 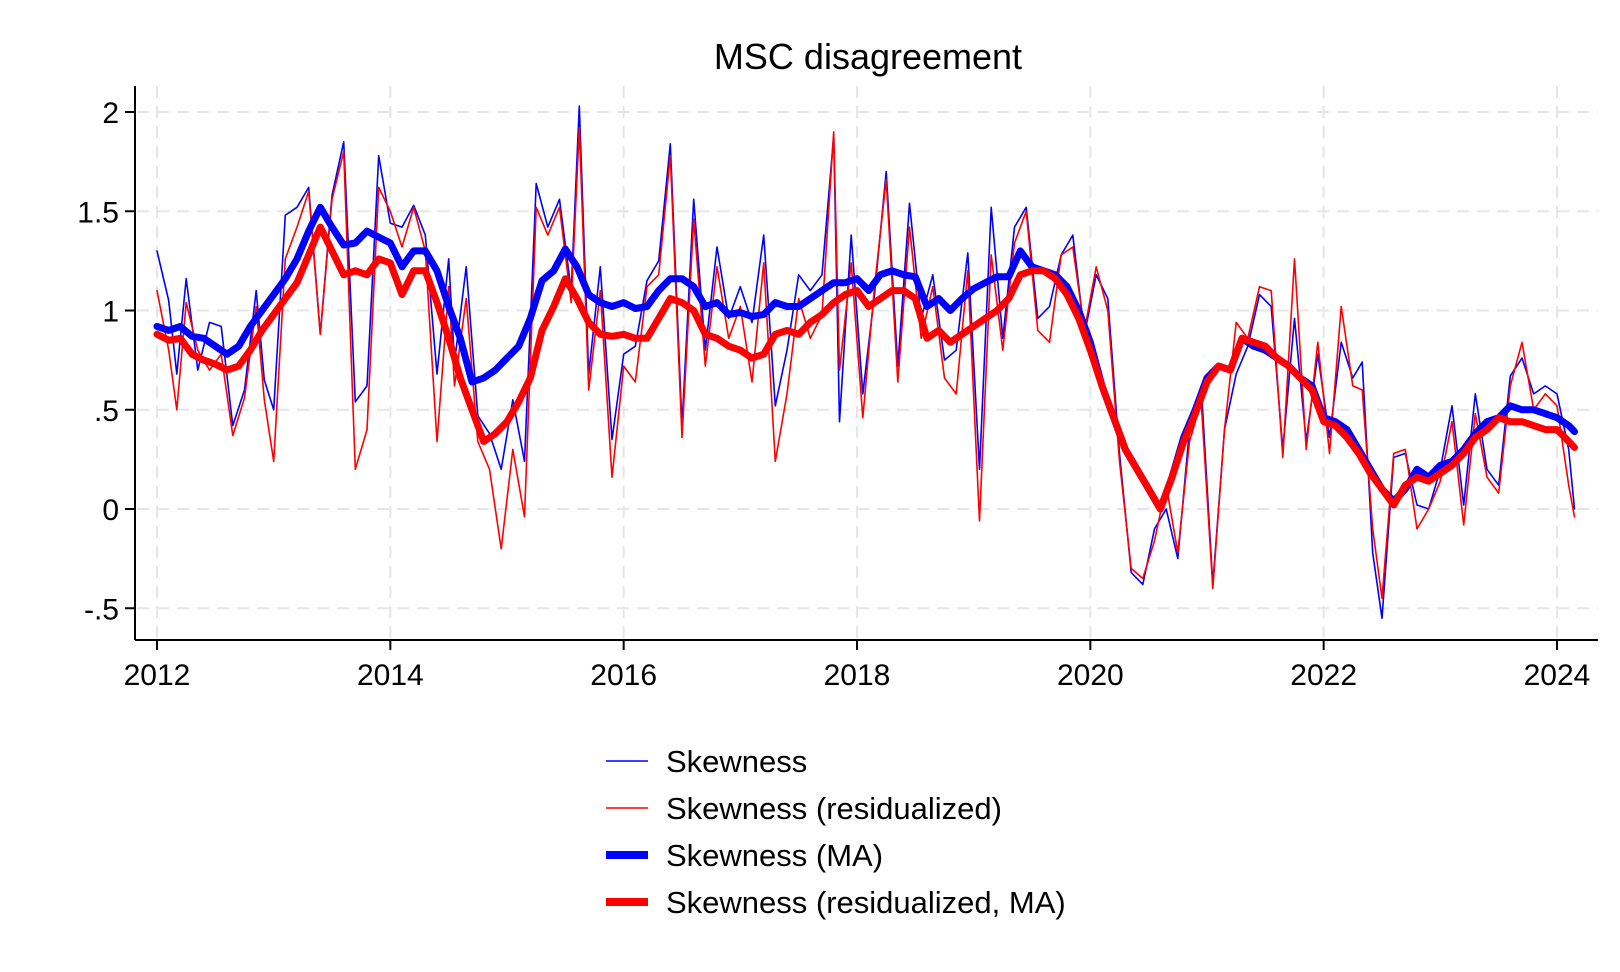 What do you see at coordinates (1557, 675) in the screenshot?
I see `x-tick-label: 2024` at bounding box center [1557, 675].